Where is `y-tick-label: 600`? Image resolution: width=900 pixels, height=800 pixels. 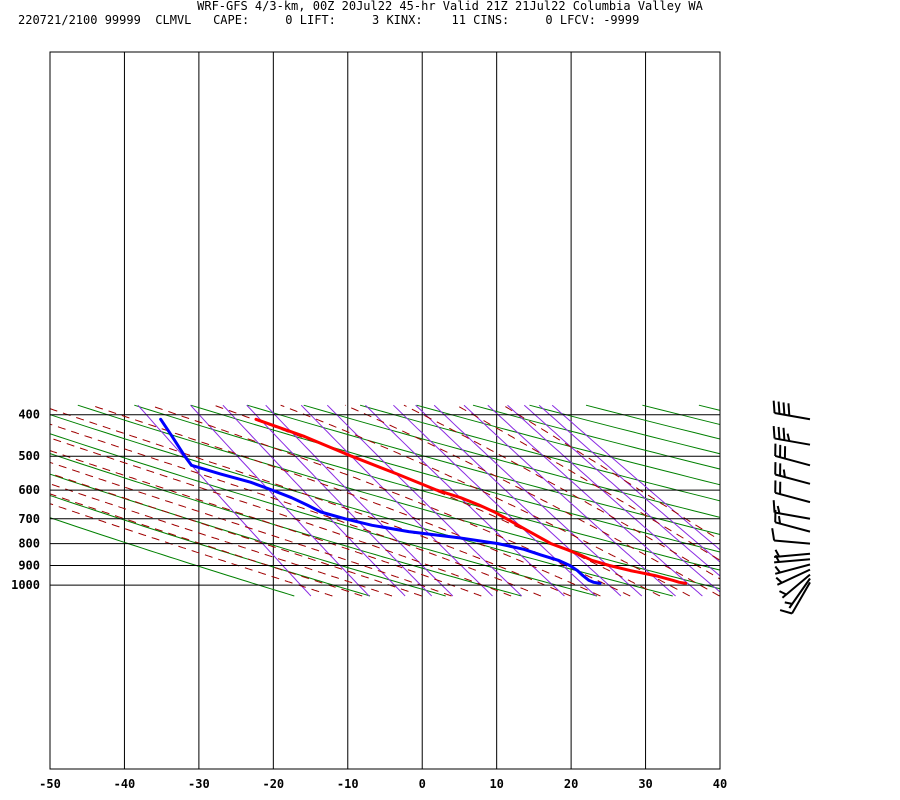 y-tick-label: 600 is located at coordinates (29, 490).